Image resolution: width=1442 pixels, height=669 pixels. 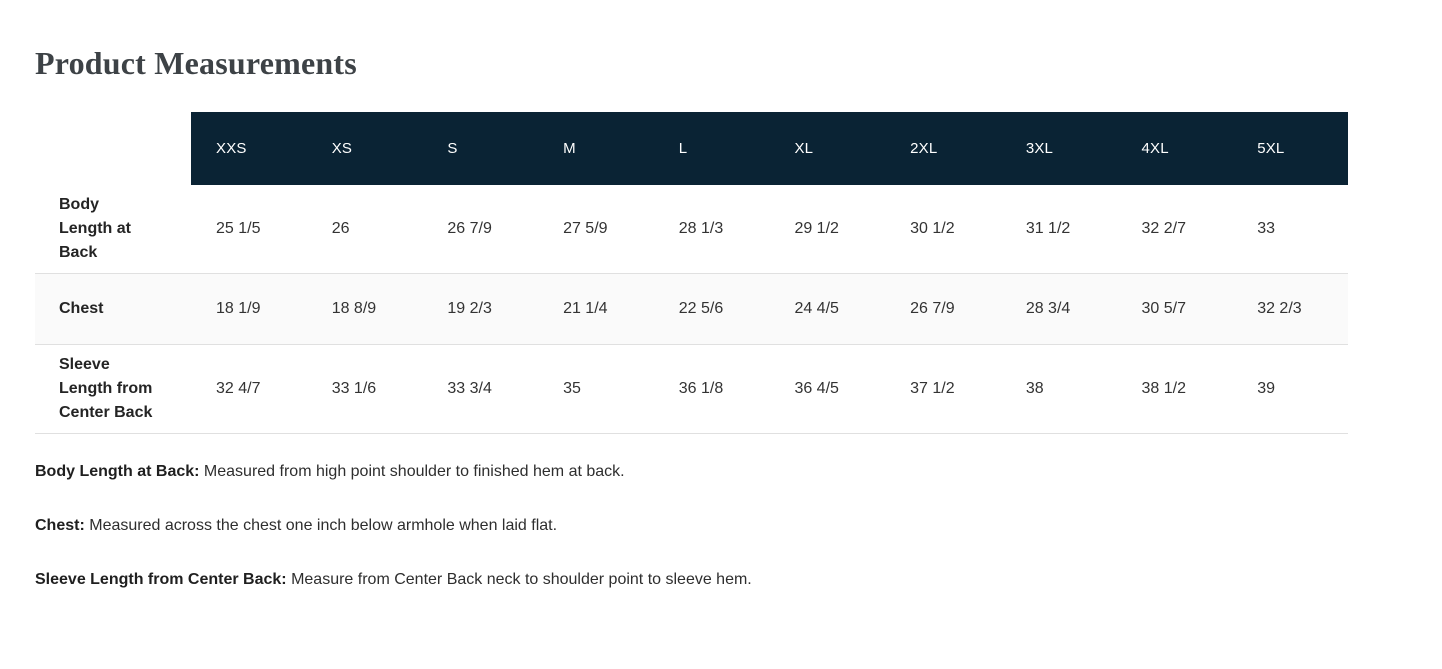 I want to click on page-title: Product Measurements, so click(x=196, y=63).